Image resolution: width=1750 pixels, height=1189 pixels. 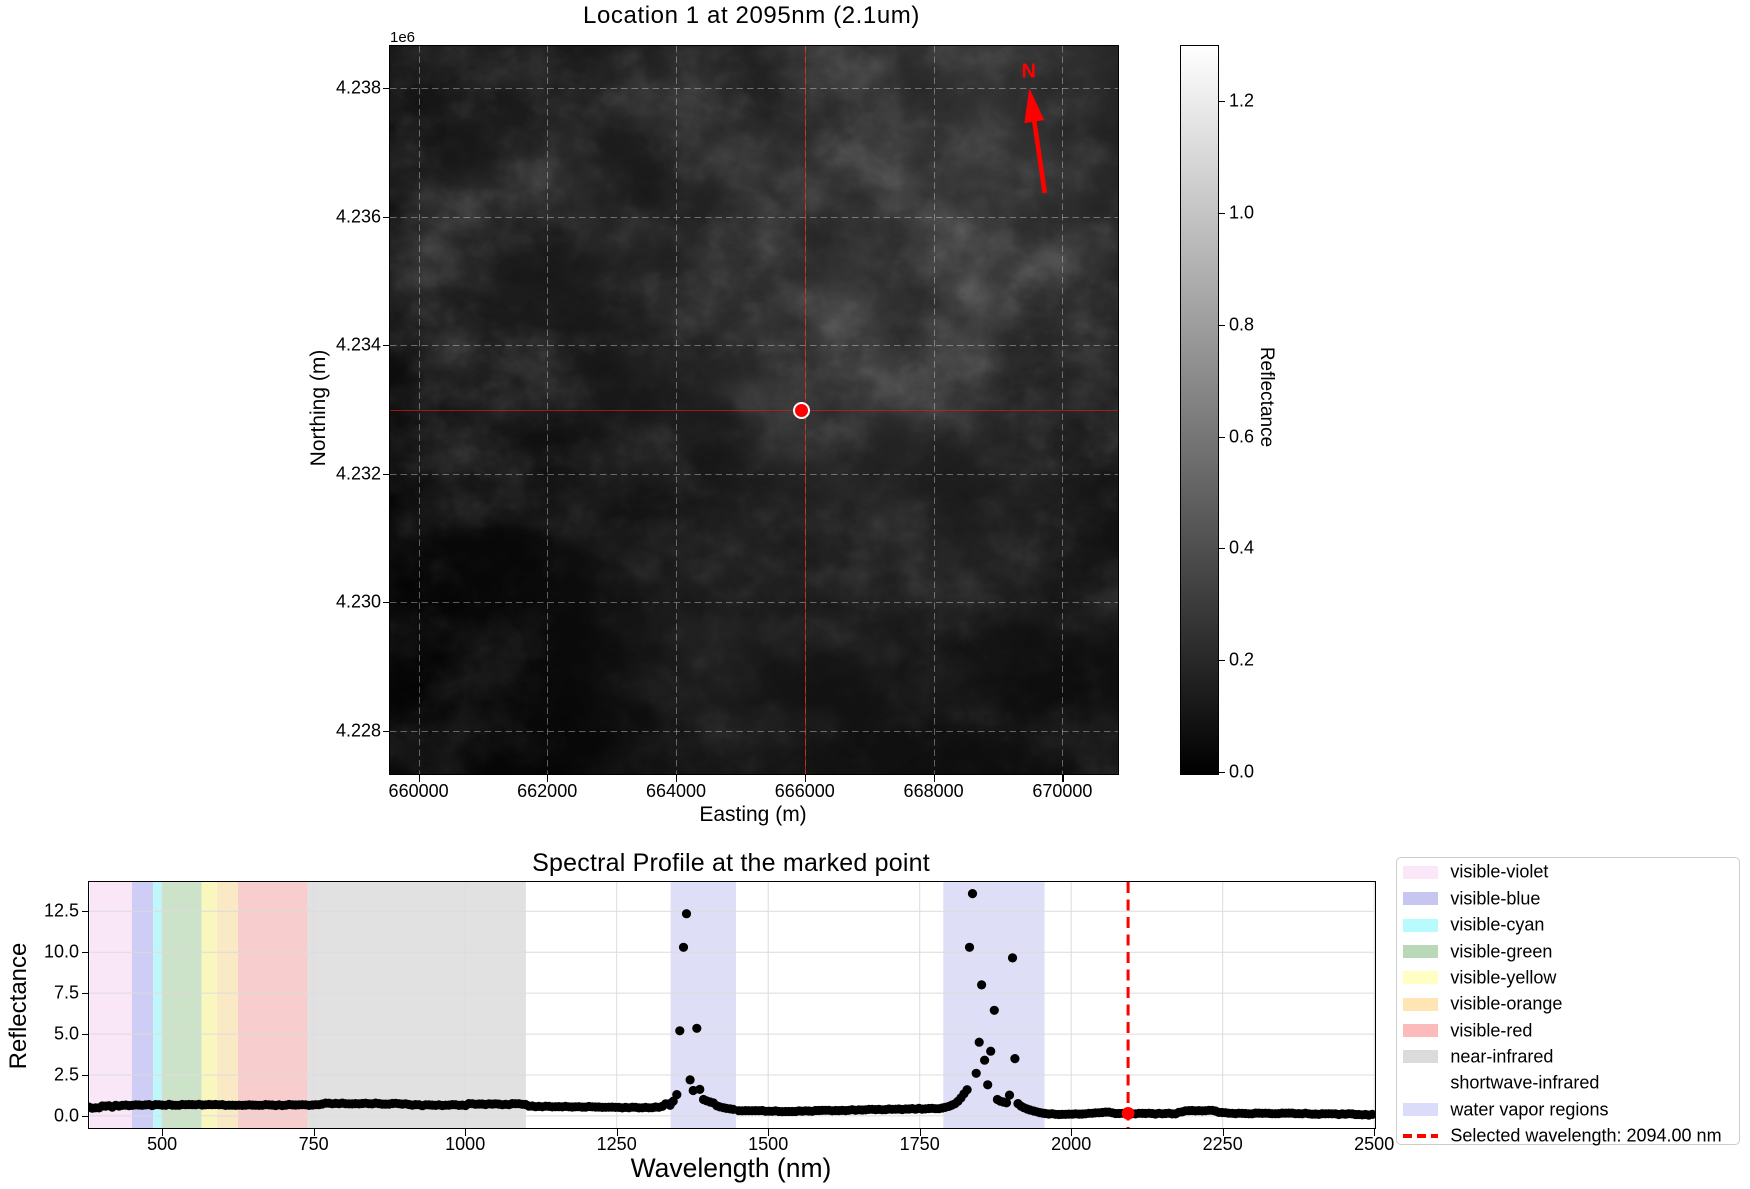 I want to click on svg-text: N, so click(x=1029, y=72).